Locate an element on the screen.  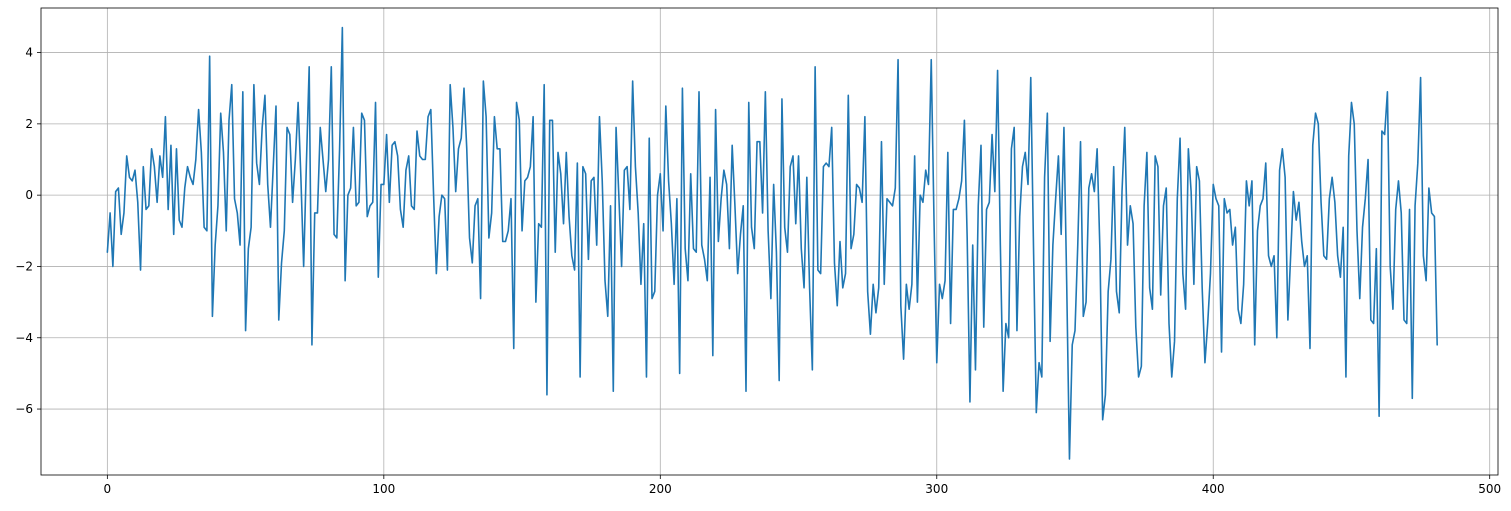
x-tick-label: 500 is located at coordinates (1489, 489).